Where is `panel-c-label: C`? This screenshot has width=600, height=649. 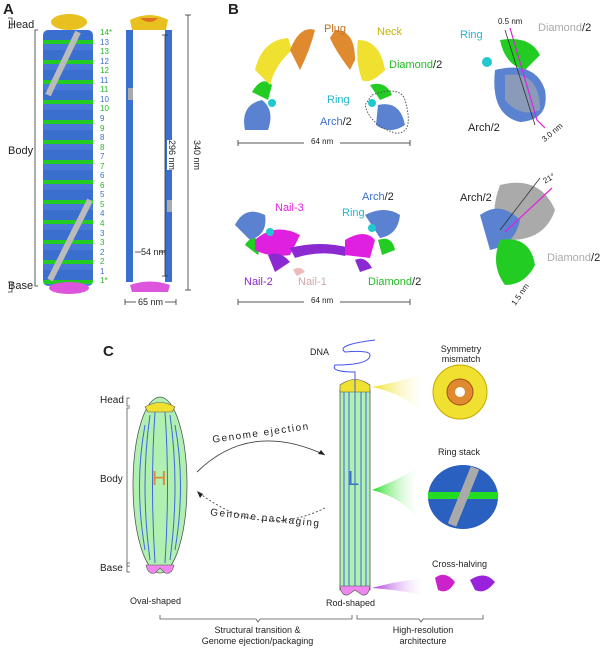
panel-c-label: C is located at coordinates (108, 351).